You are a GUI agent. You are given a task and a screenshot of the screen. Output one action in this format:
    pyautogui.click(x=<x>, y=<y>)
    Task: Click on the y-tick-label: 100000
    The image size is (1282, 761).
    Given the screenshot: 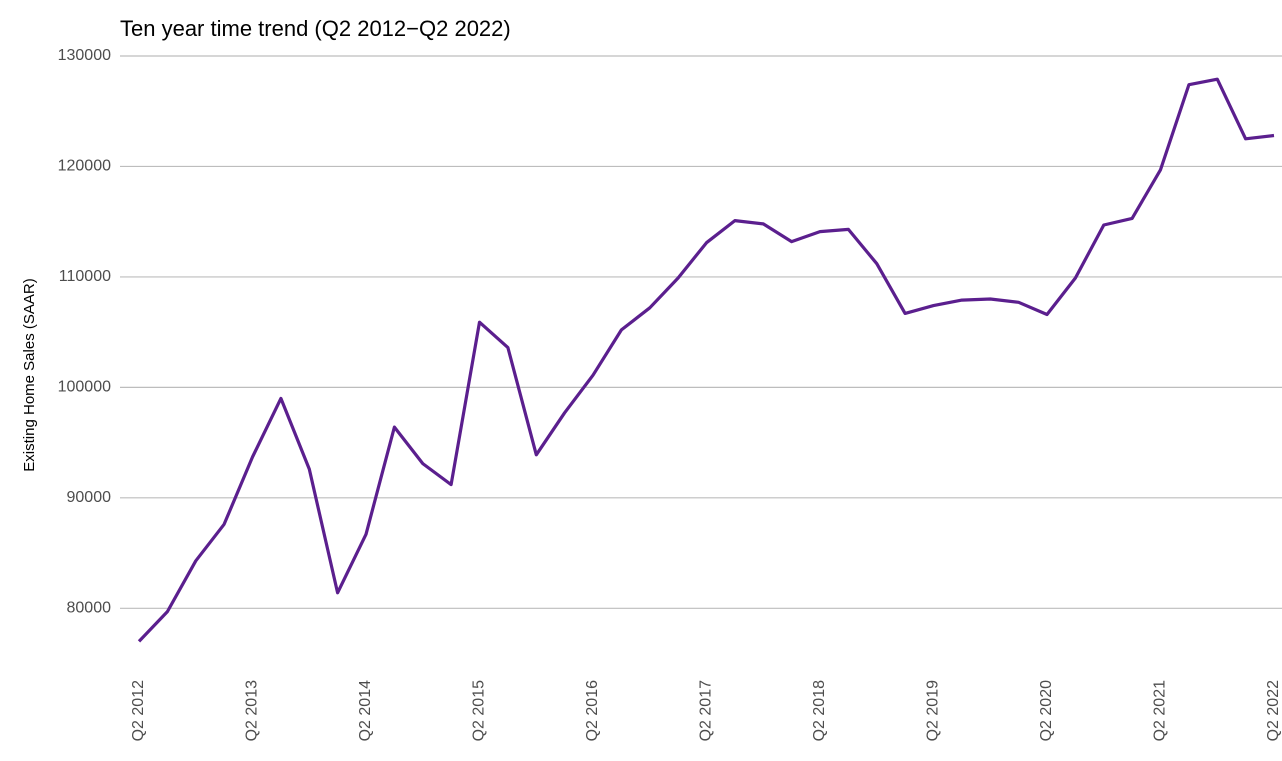 What is the action you would take?
    pyautogui.click(x=84, y=387)
    